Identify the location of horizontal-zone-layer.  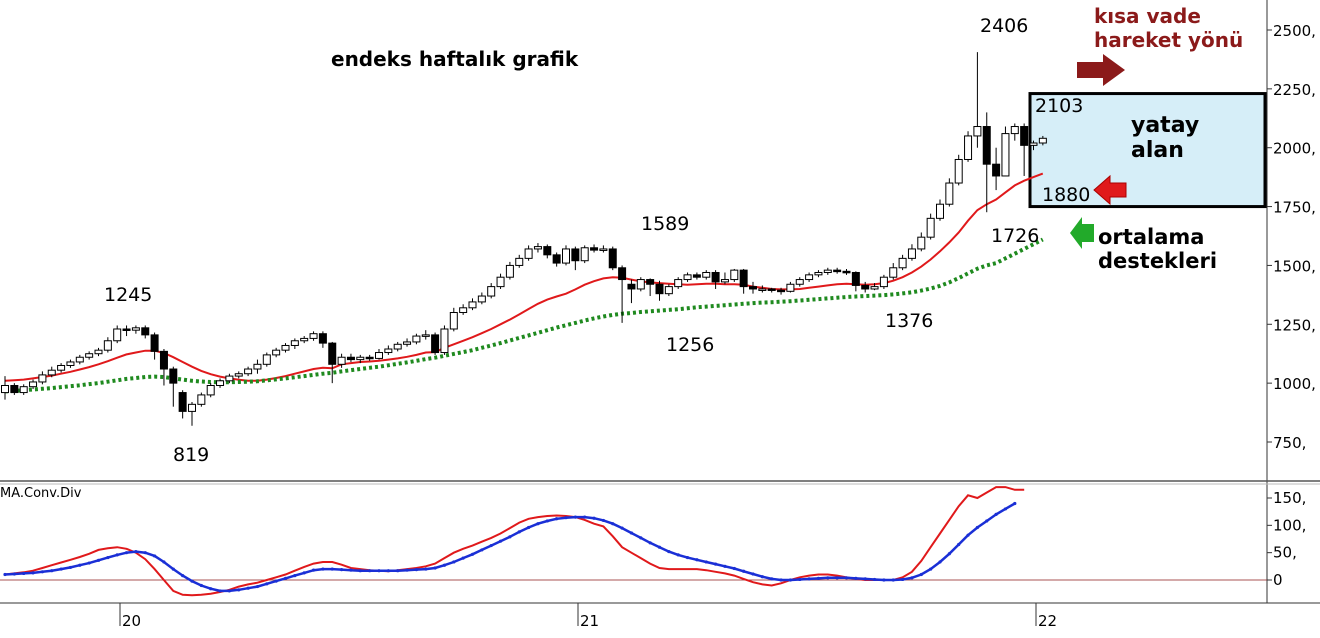
(1147, 150).